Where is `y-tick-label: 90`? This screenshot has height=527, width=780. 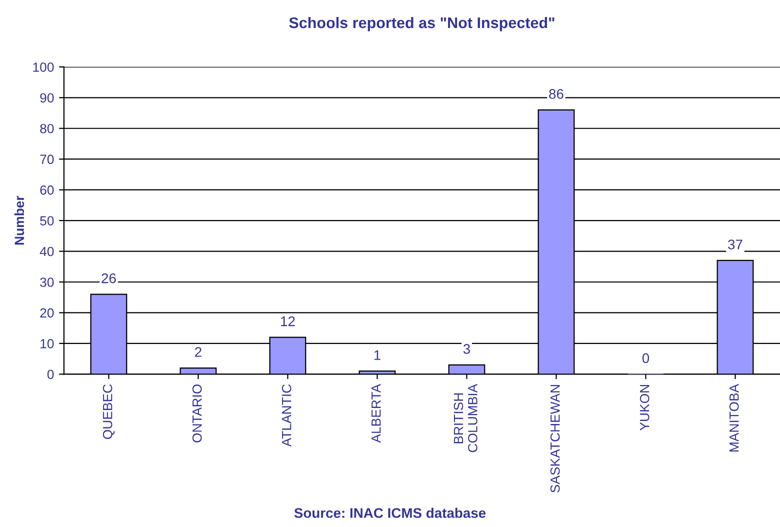
y-tick-label: 90 is located at coordinates (47, 98).